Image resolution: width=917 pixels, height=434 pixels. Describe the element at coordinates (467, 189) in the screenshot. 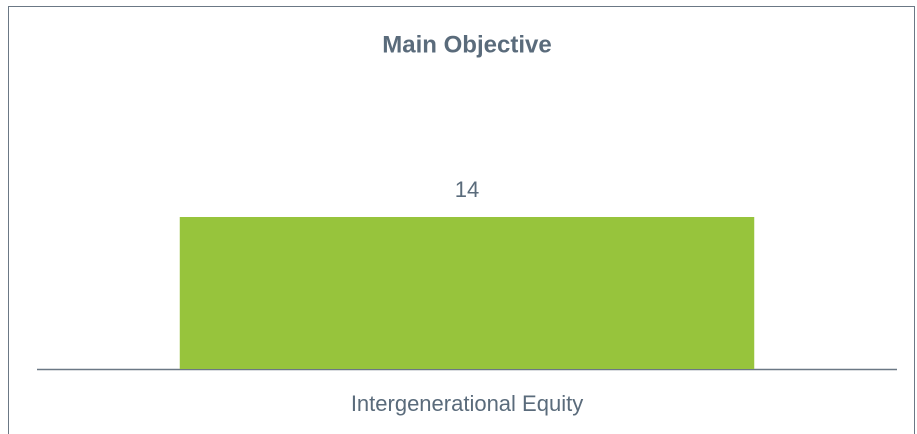

I see `data-label: 14` at that location.